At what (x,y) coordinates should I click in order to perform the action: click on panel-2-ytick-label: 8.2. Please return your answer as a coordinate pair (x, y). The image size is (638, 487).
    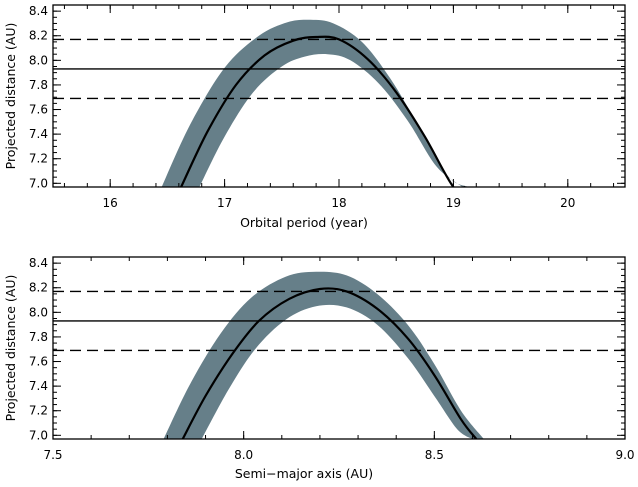
    Looking at the image, I should click on (38, 288).